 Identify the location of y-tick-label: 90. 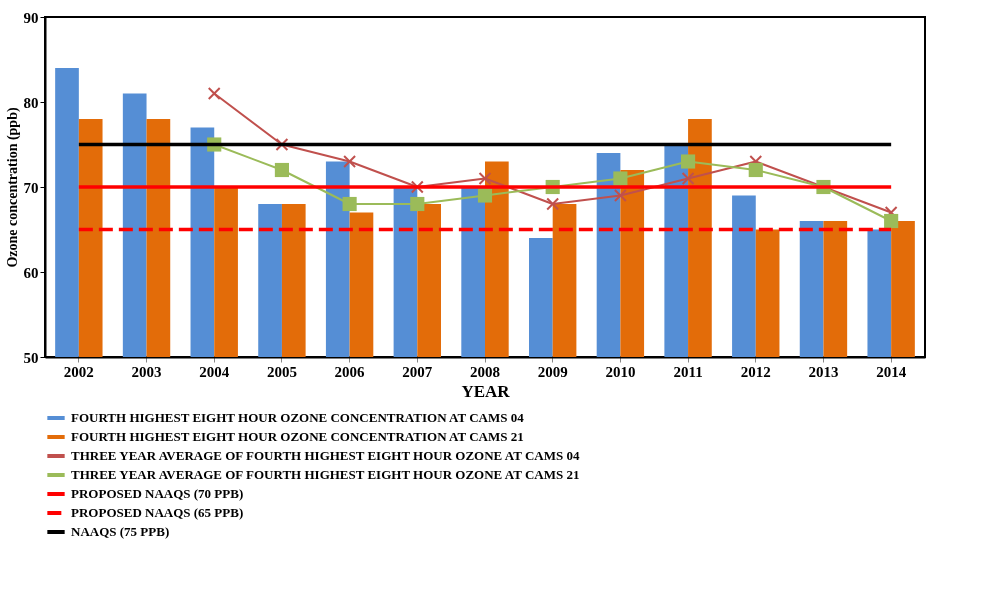
(31, 17).